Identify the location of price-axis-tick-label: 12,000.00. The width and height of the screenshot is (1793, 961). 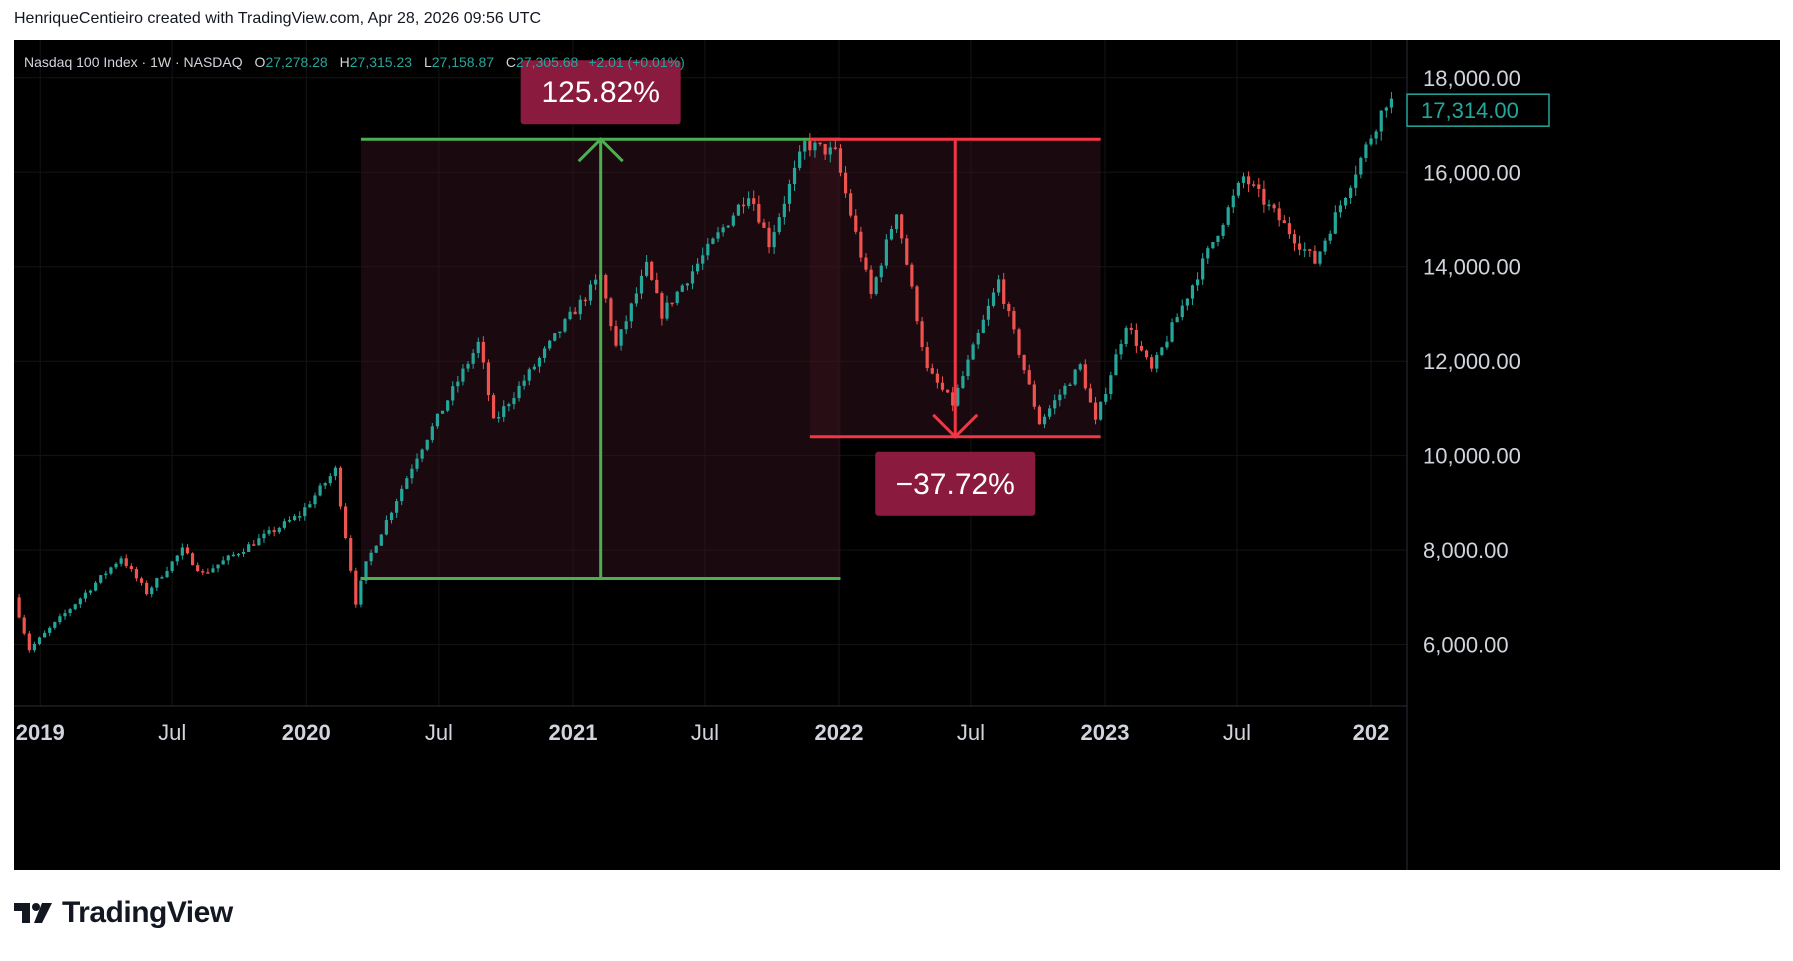
(1472, 361).